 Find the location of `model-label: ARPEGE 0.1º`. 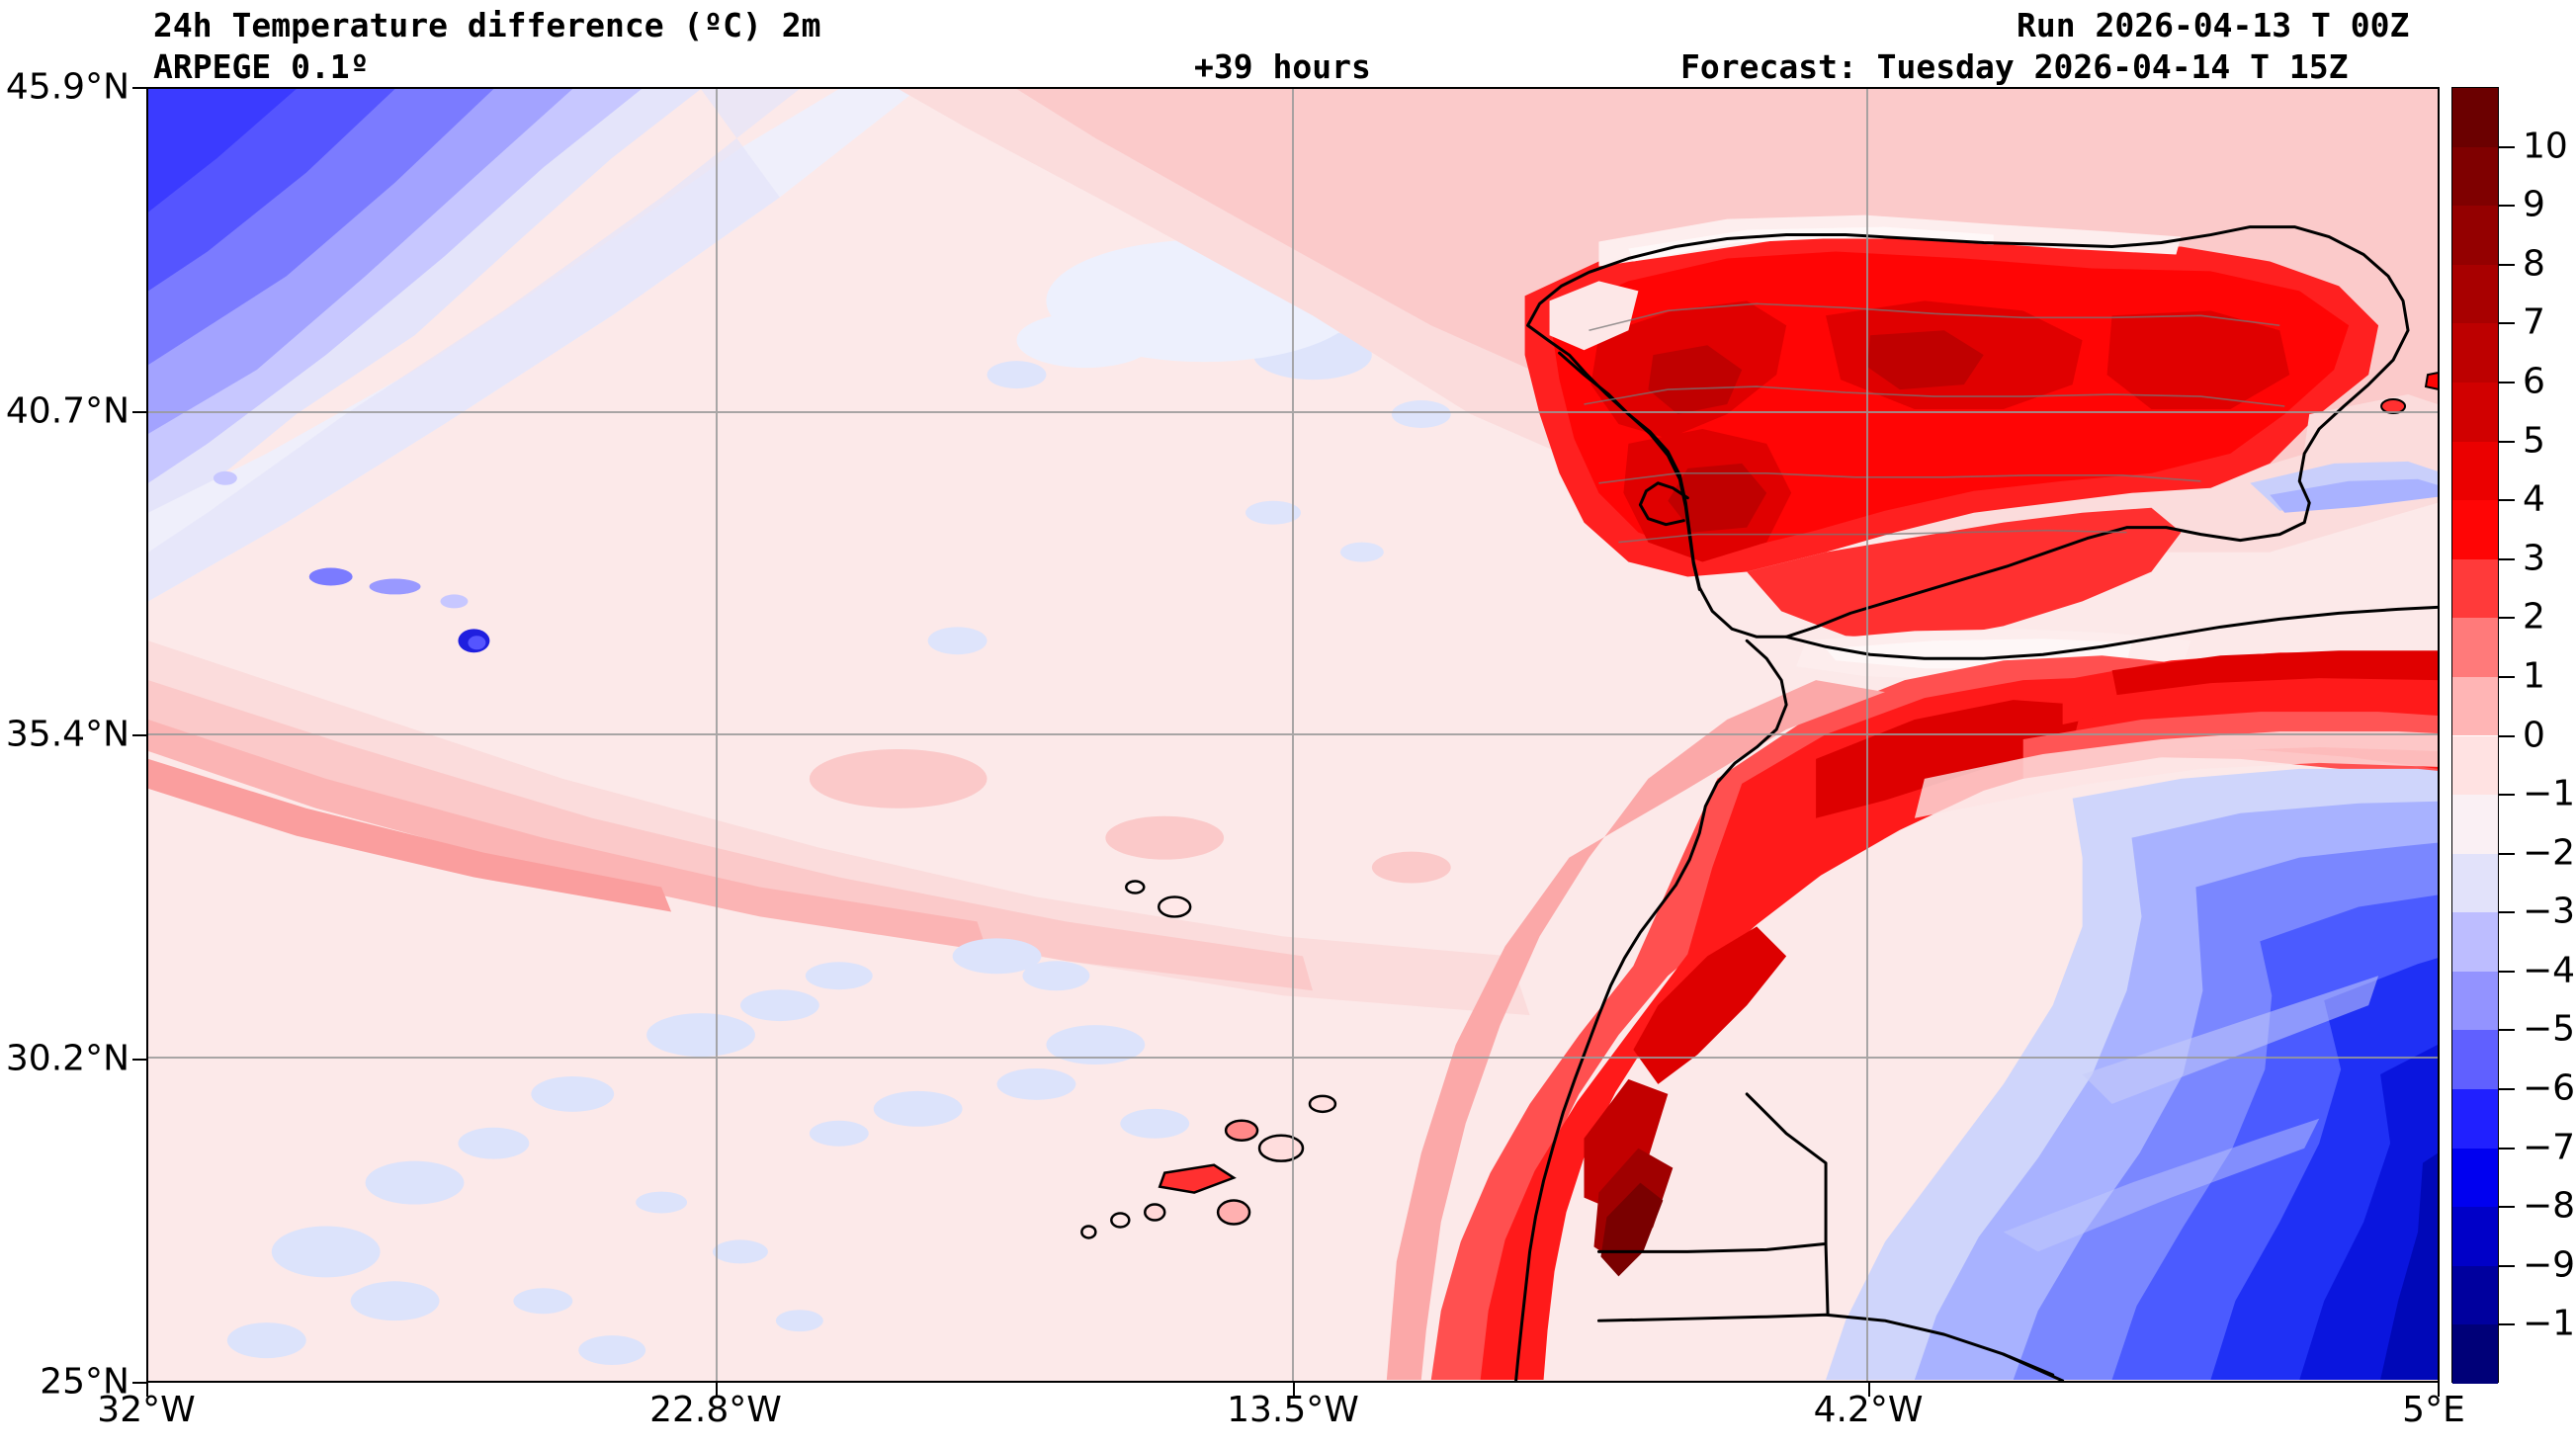

model-label: ARPEGE 0.1º is located at coordinates (261, 66).